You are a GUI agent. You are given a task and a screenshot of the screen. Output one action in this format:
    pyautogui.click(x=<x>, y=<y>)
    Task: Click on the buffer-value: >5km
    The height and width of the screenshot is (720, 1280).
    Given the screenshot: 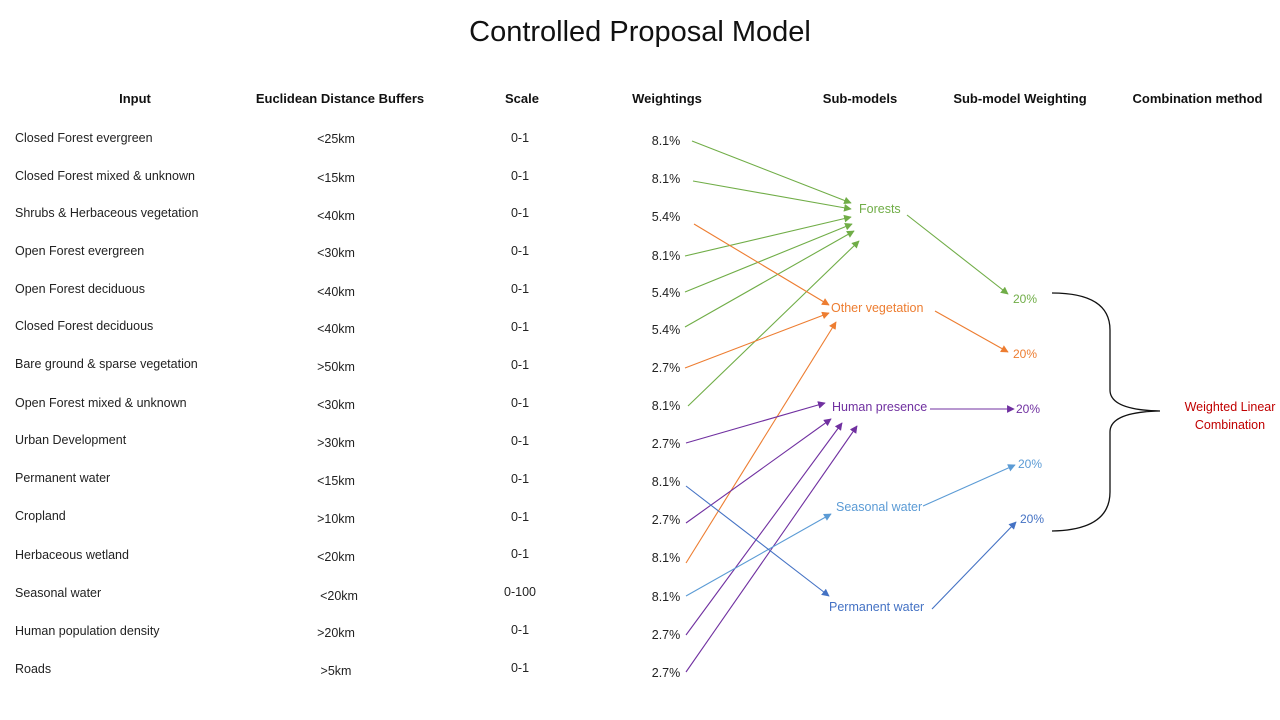 What is the action you would take?
    pyautogui.click(x=336, y=671)
    